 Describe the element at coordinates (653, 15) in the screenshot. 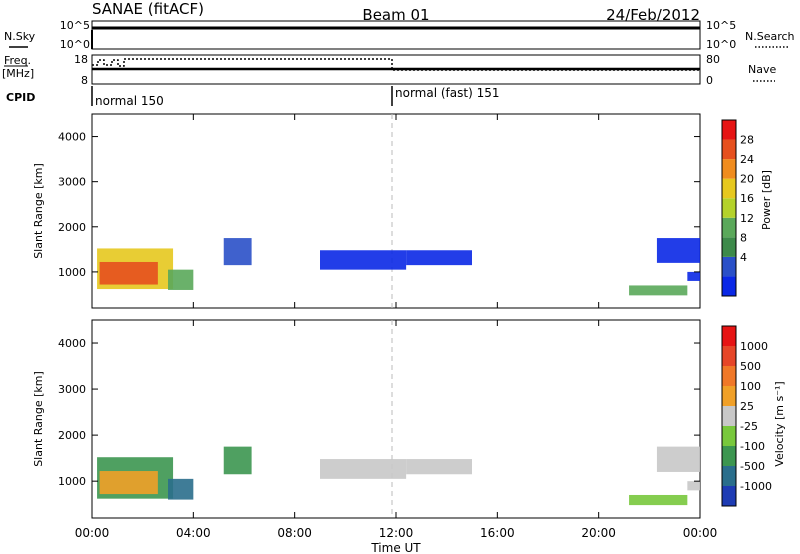

I see `date-title: 24/Feb/2012` at that location.